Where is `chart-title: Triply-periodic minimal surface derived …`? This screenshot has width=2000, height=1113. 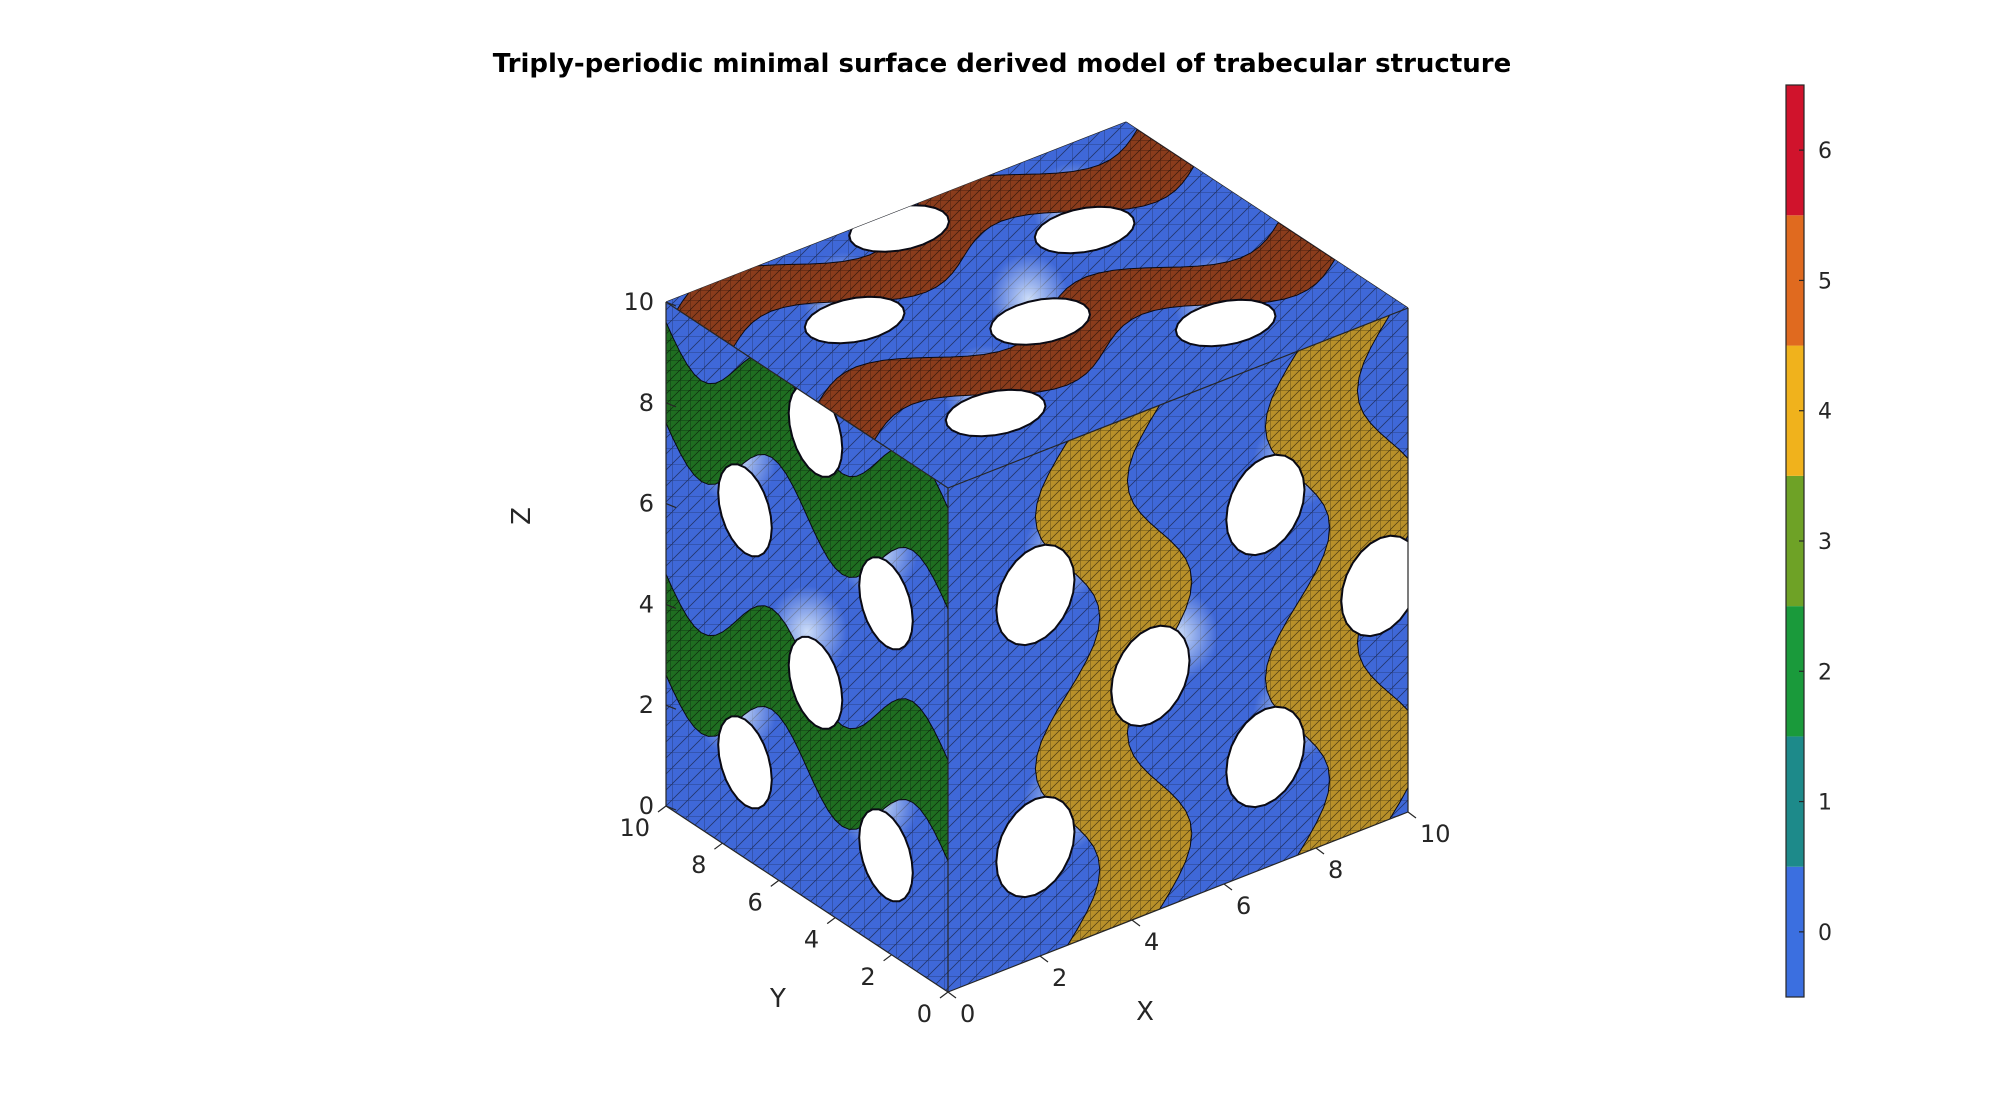
chart-title: Triply-periodic minimal surface derived … is located at coordinates (1002, 64).